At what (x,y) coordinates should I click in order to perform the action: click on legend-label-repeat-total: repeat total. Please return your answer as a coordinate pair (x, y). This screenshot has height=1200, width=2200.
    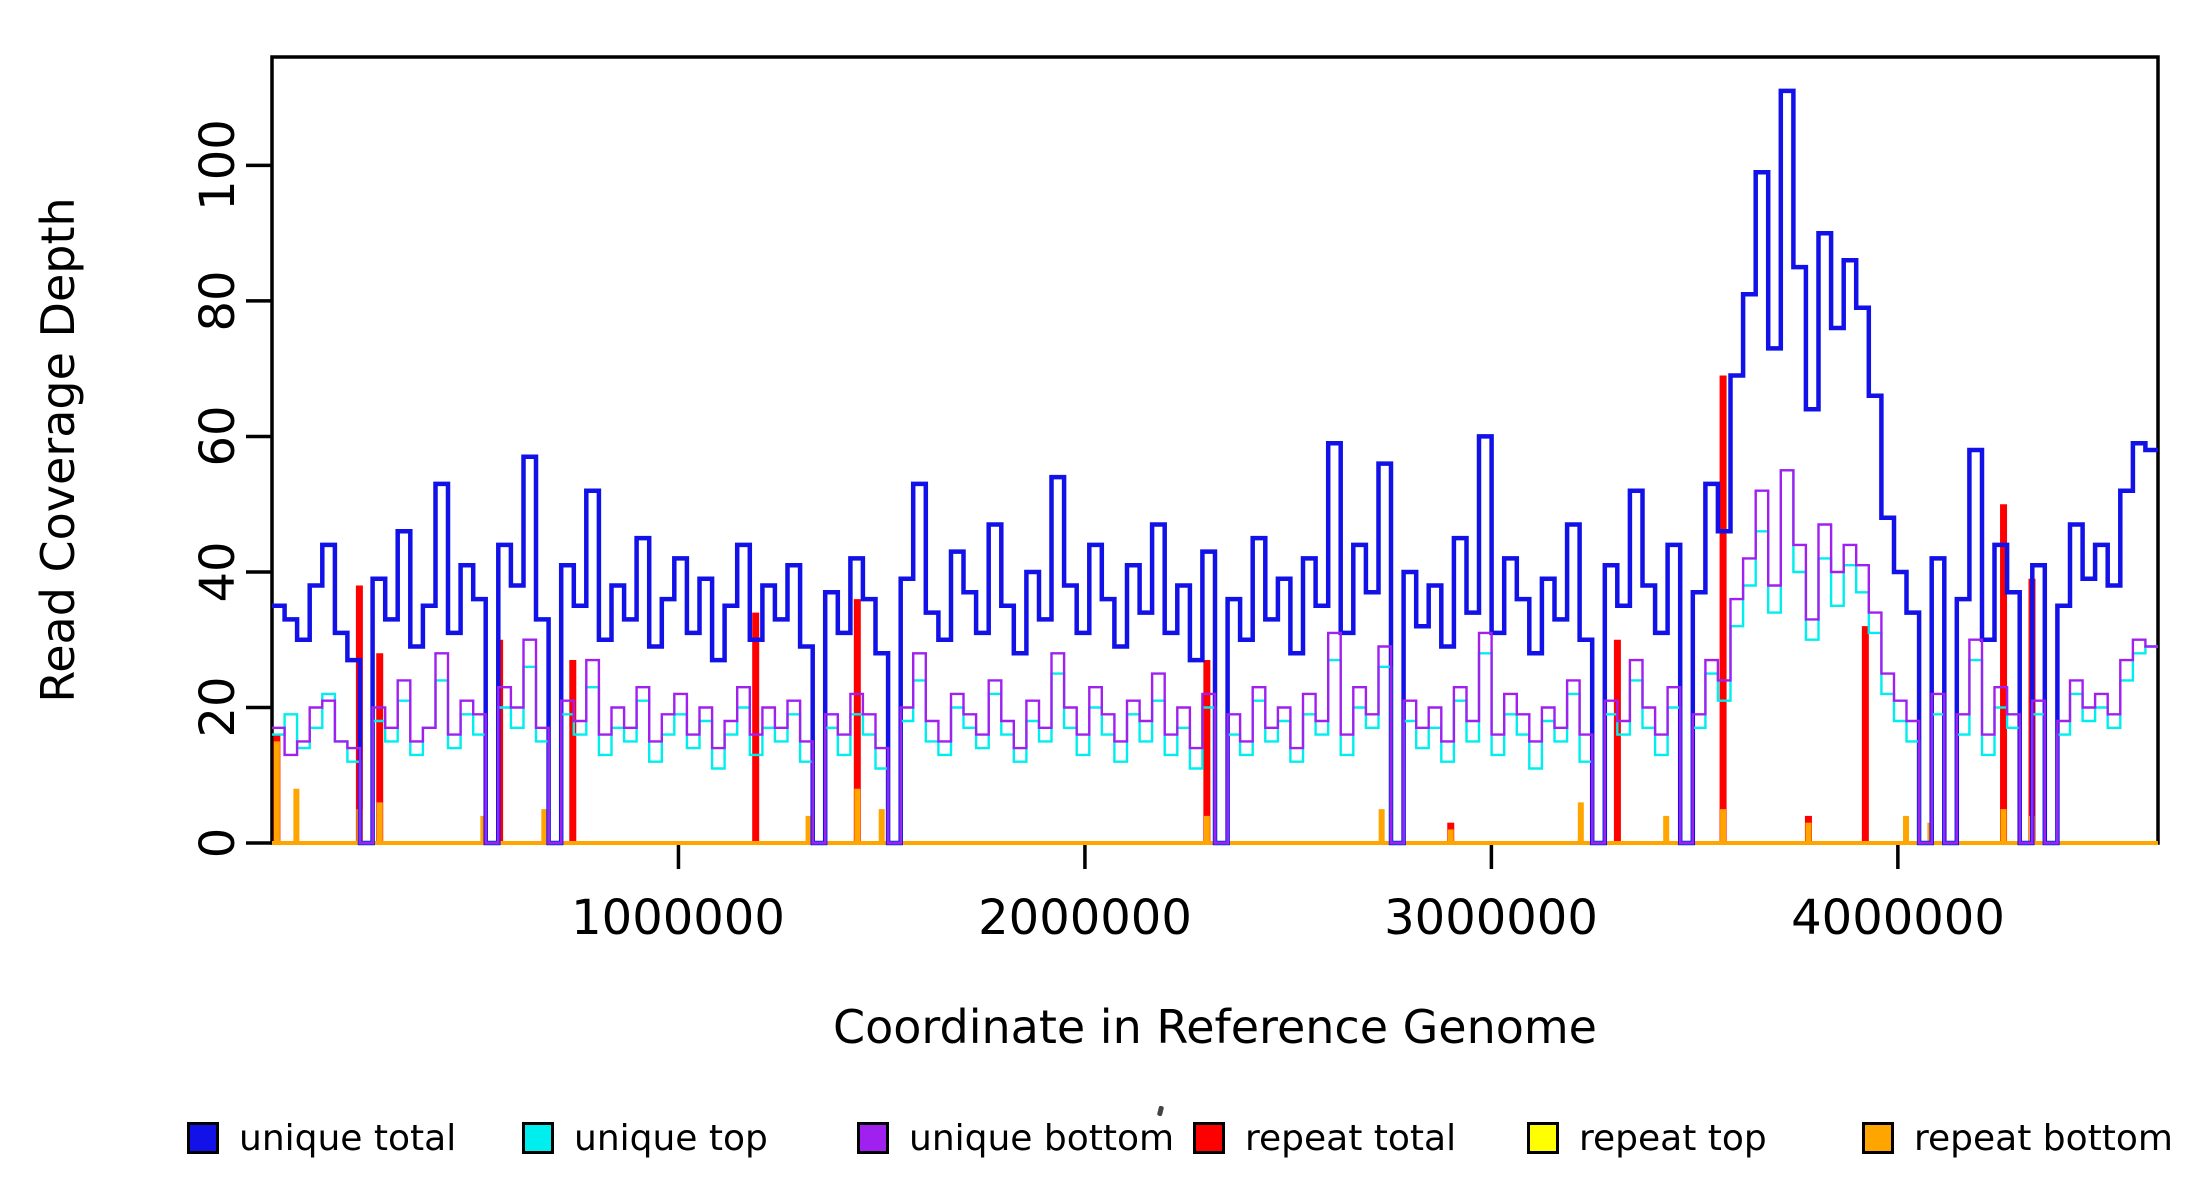
    Looking at the image, I should click on (1351, 1138).